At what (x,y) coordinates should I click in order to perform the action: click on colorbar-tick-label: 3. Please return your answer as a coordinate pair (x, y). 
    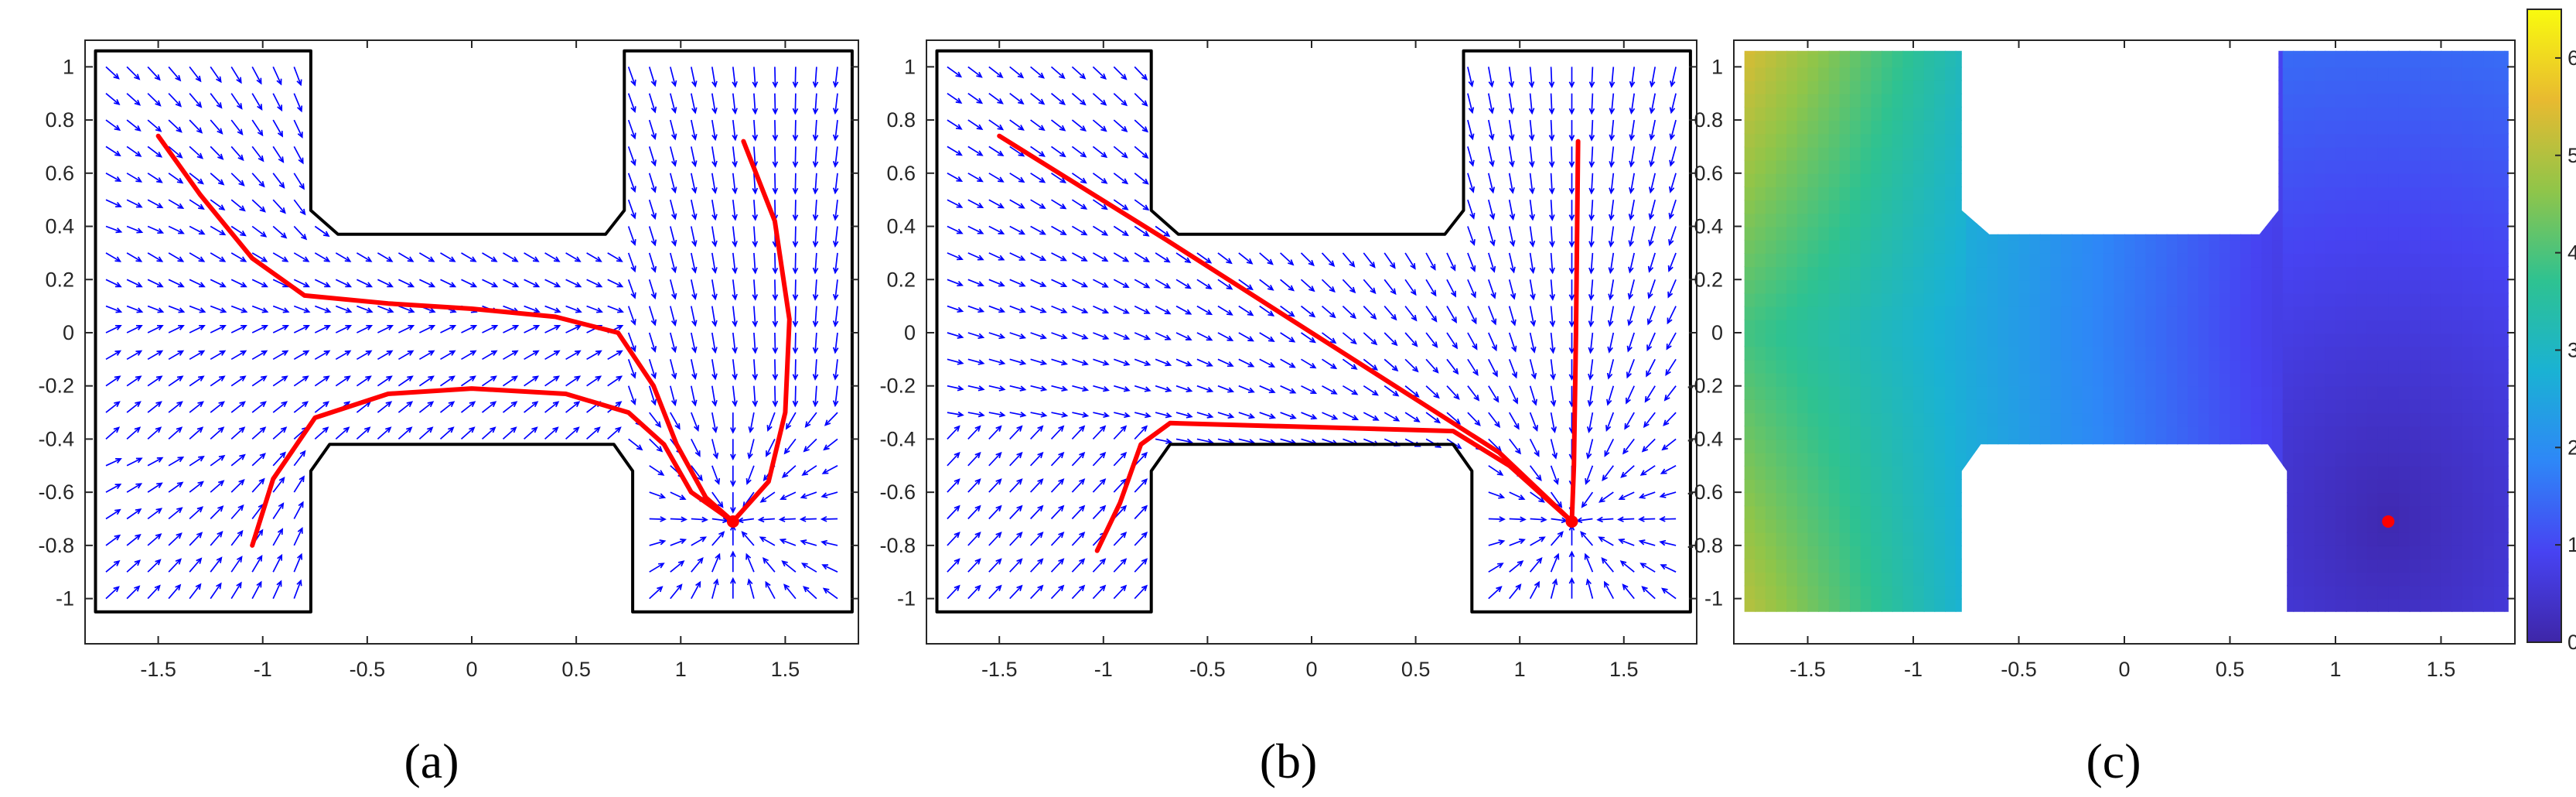
    Looking at the image, I should click on (2572, 349).